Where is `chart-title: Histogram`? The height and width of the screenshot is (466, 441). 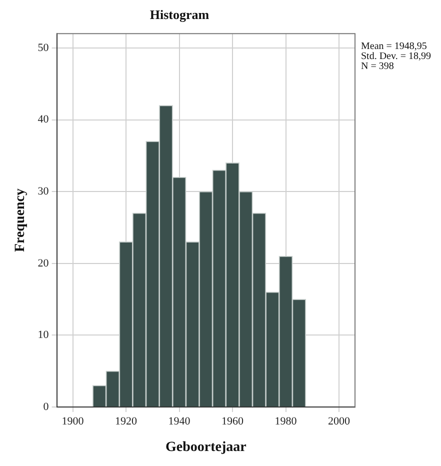
chart-title: Histogram is located at coordinates (180, 14).